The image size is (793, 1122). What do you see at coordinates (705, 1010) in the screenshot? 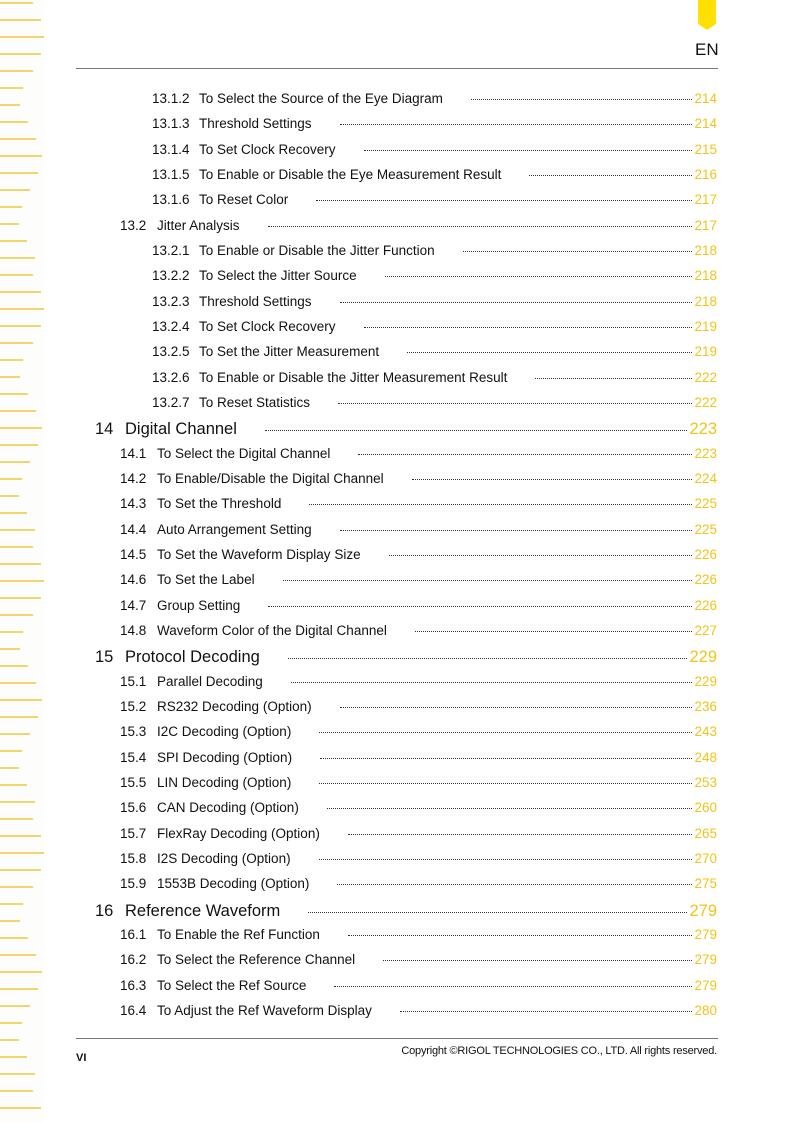
I see `toc-page-link: 280` at bounding box center [705, 1010].